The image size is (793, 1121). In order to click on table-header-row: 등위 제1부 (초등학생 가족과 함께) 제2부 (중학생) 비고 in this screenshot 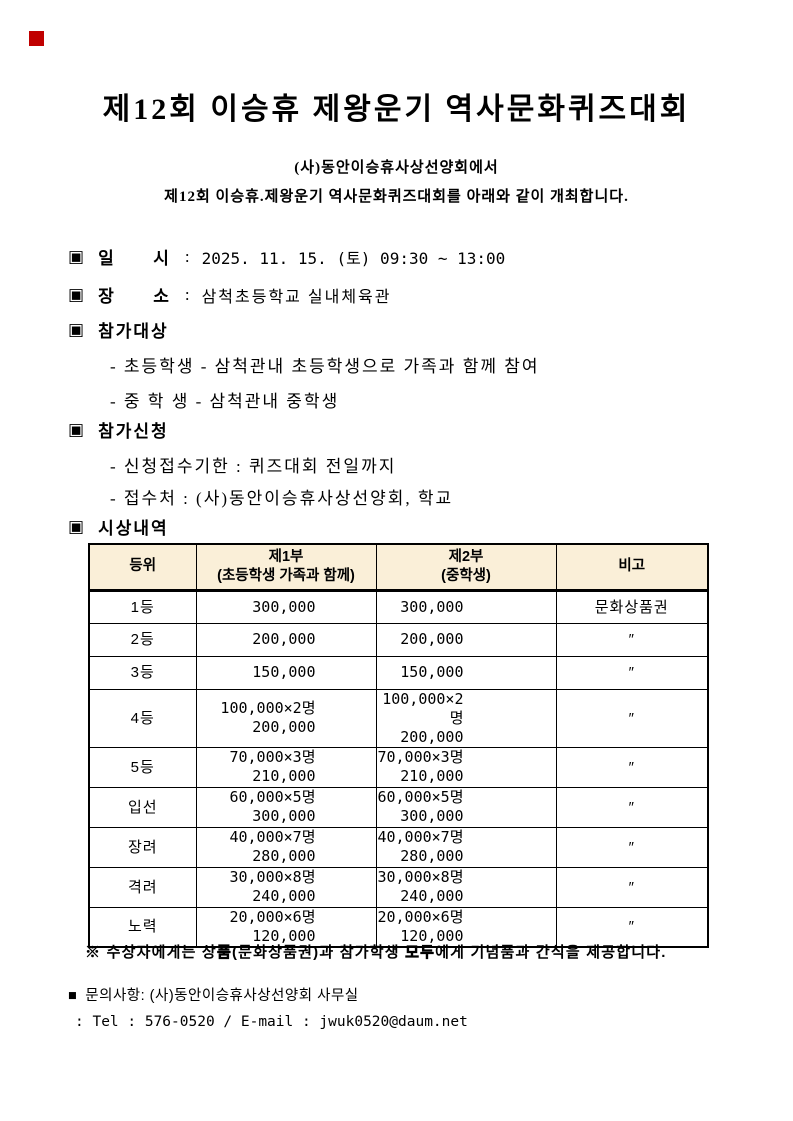, I will do `click(398, 567)`.